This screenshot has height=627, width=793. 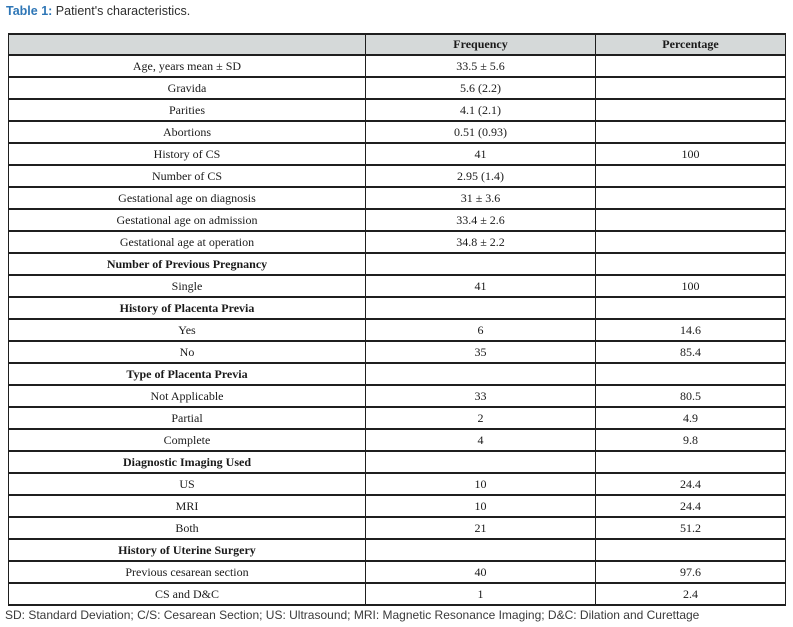 I want to click on percentage-cell: 80.5, so click(x=690, y=396).